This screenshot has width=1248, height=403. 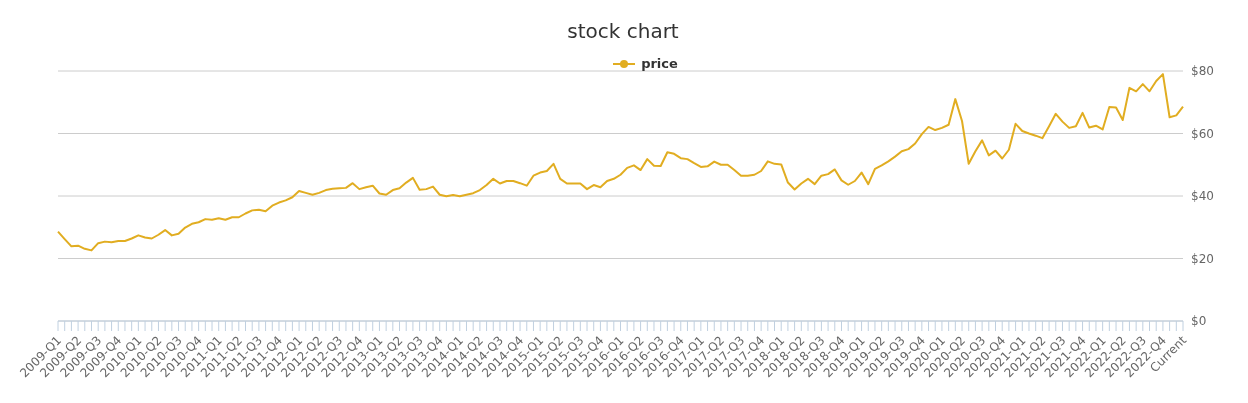 What do you see at coordinates (1202, 71) in the screenshot?
I see `y-tick-label: $80` at bounding box center [1202, 71].